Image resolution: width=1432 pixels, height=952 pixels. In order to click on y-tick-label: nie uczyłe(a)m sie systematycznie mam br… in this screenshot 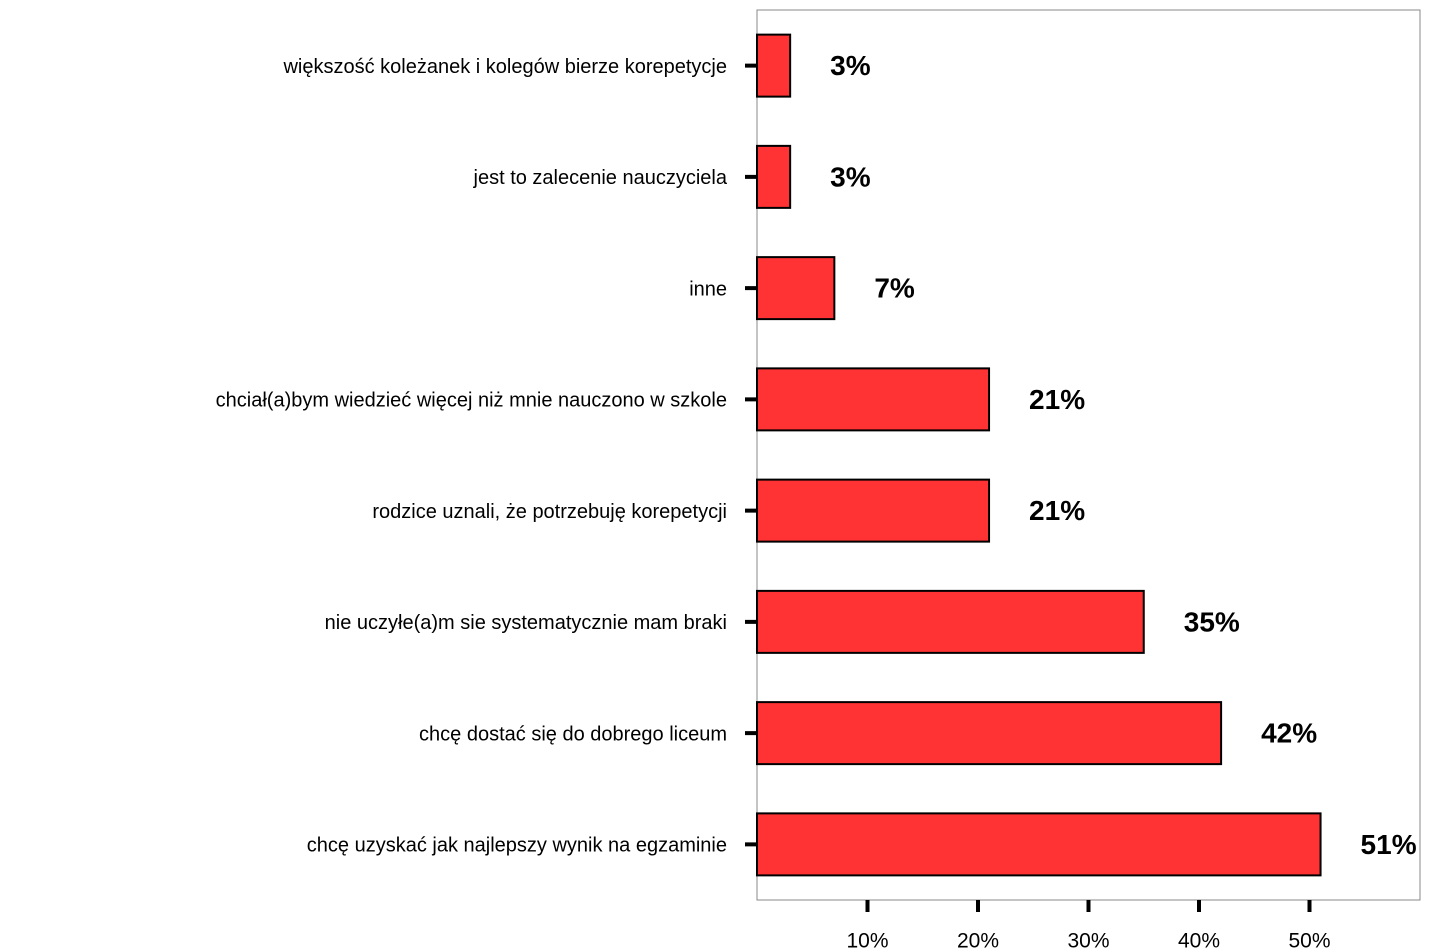, I will do `click(526, 623)`.